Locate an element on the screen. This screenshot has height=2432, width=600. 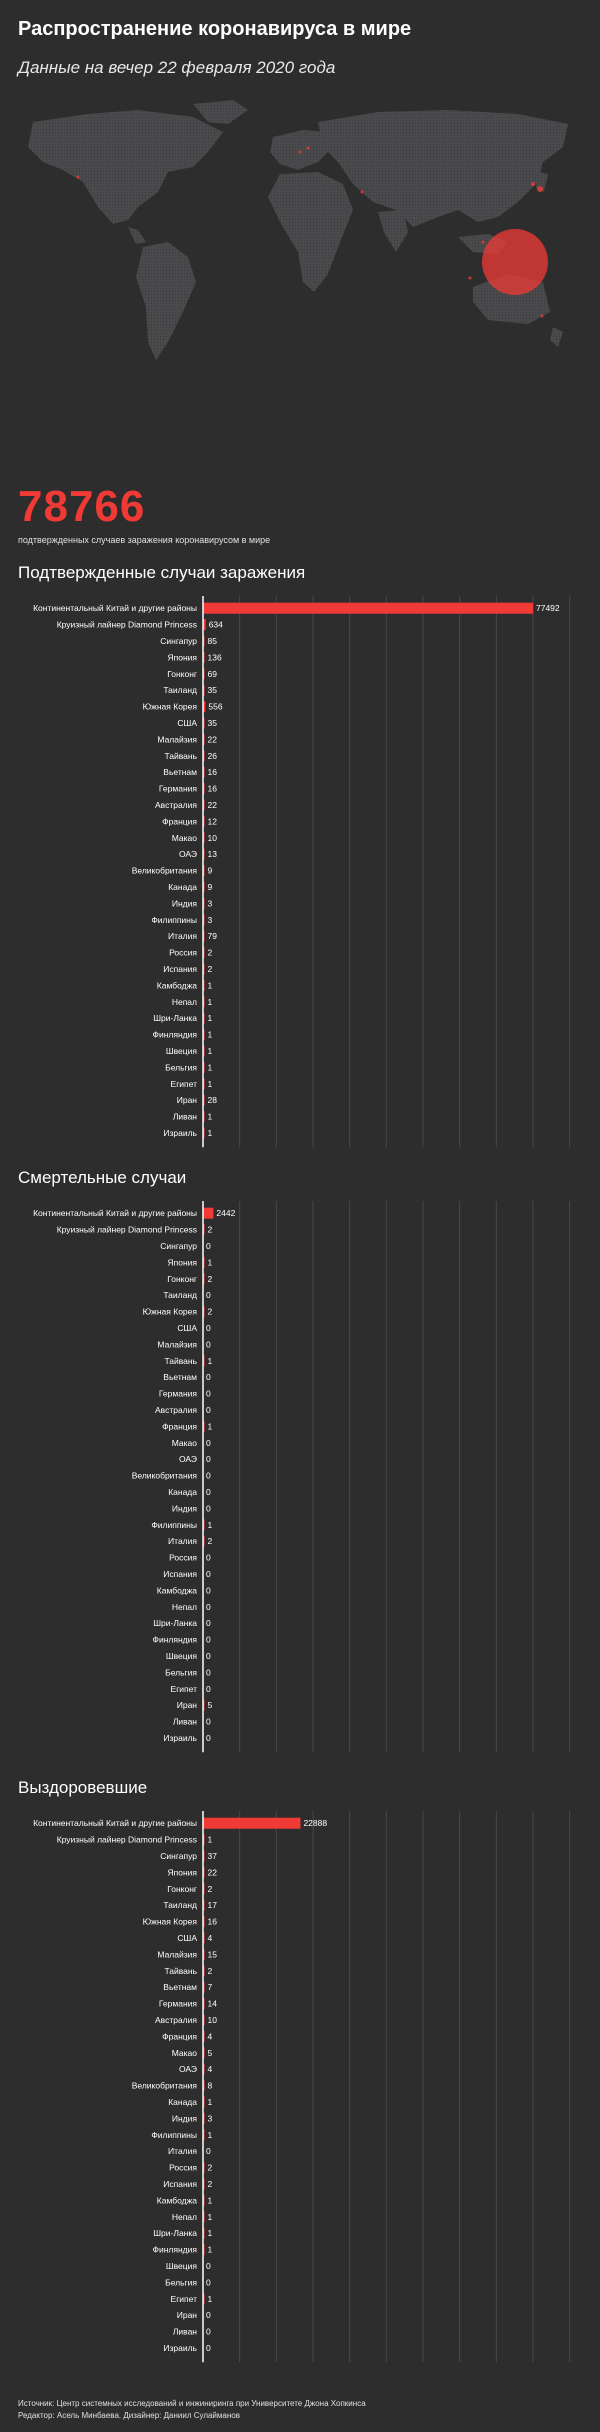
recovered-category-label: Италия is located at coordinates (182, 2151).